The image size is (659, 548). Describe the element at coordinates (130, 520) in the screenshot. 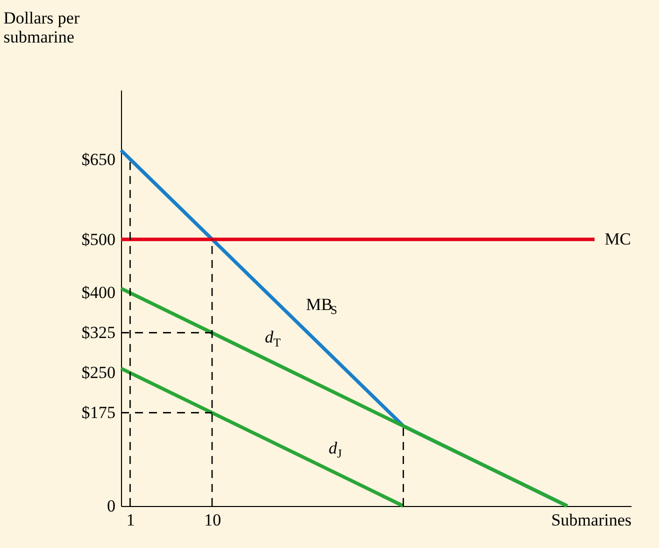

I see `x-tick-label: 1` at that location.